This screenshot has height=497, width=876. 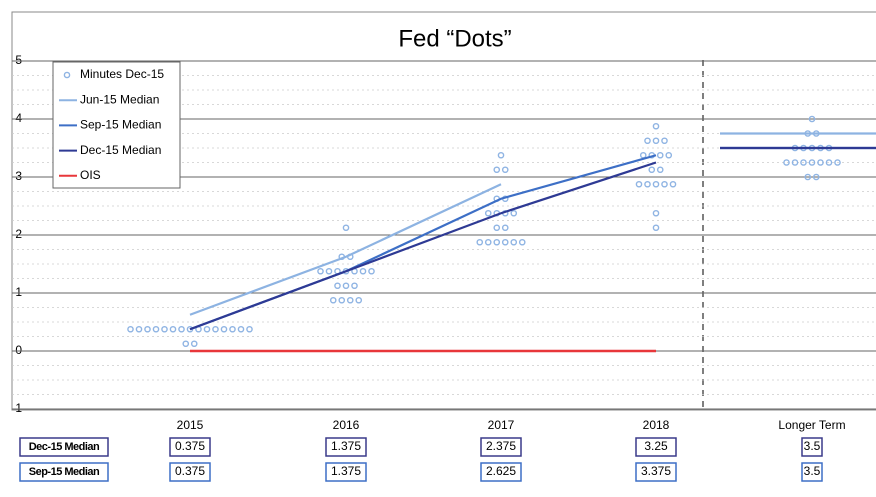 What do you see at coordinates (18, 60) in the screenshot?
I see `y-tick-label: 5` at bounding box center [18, 60].